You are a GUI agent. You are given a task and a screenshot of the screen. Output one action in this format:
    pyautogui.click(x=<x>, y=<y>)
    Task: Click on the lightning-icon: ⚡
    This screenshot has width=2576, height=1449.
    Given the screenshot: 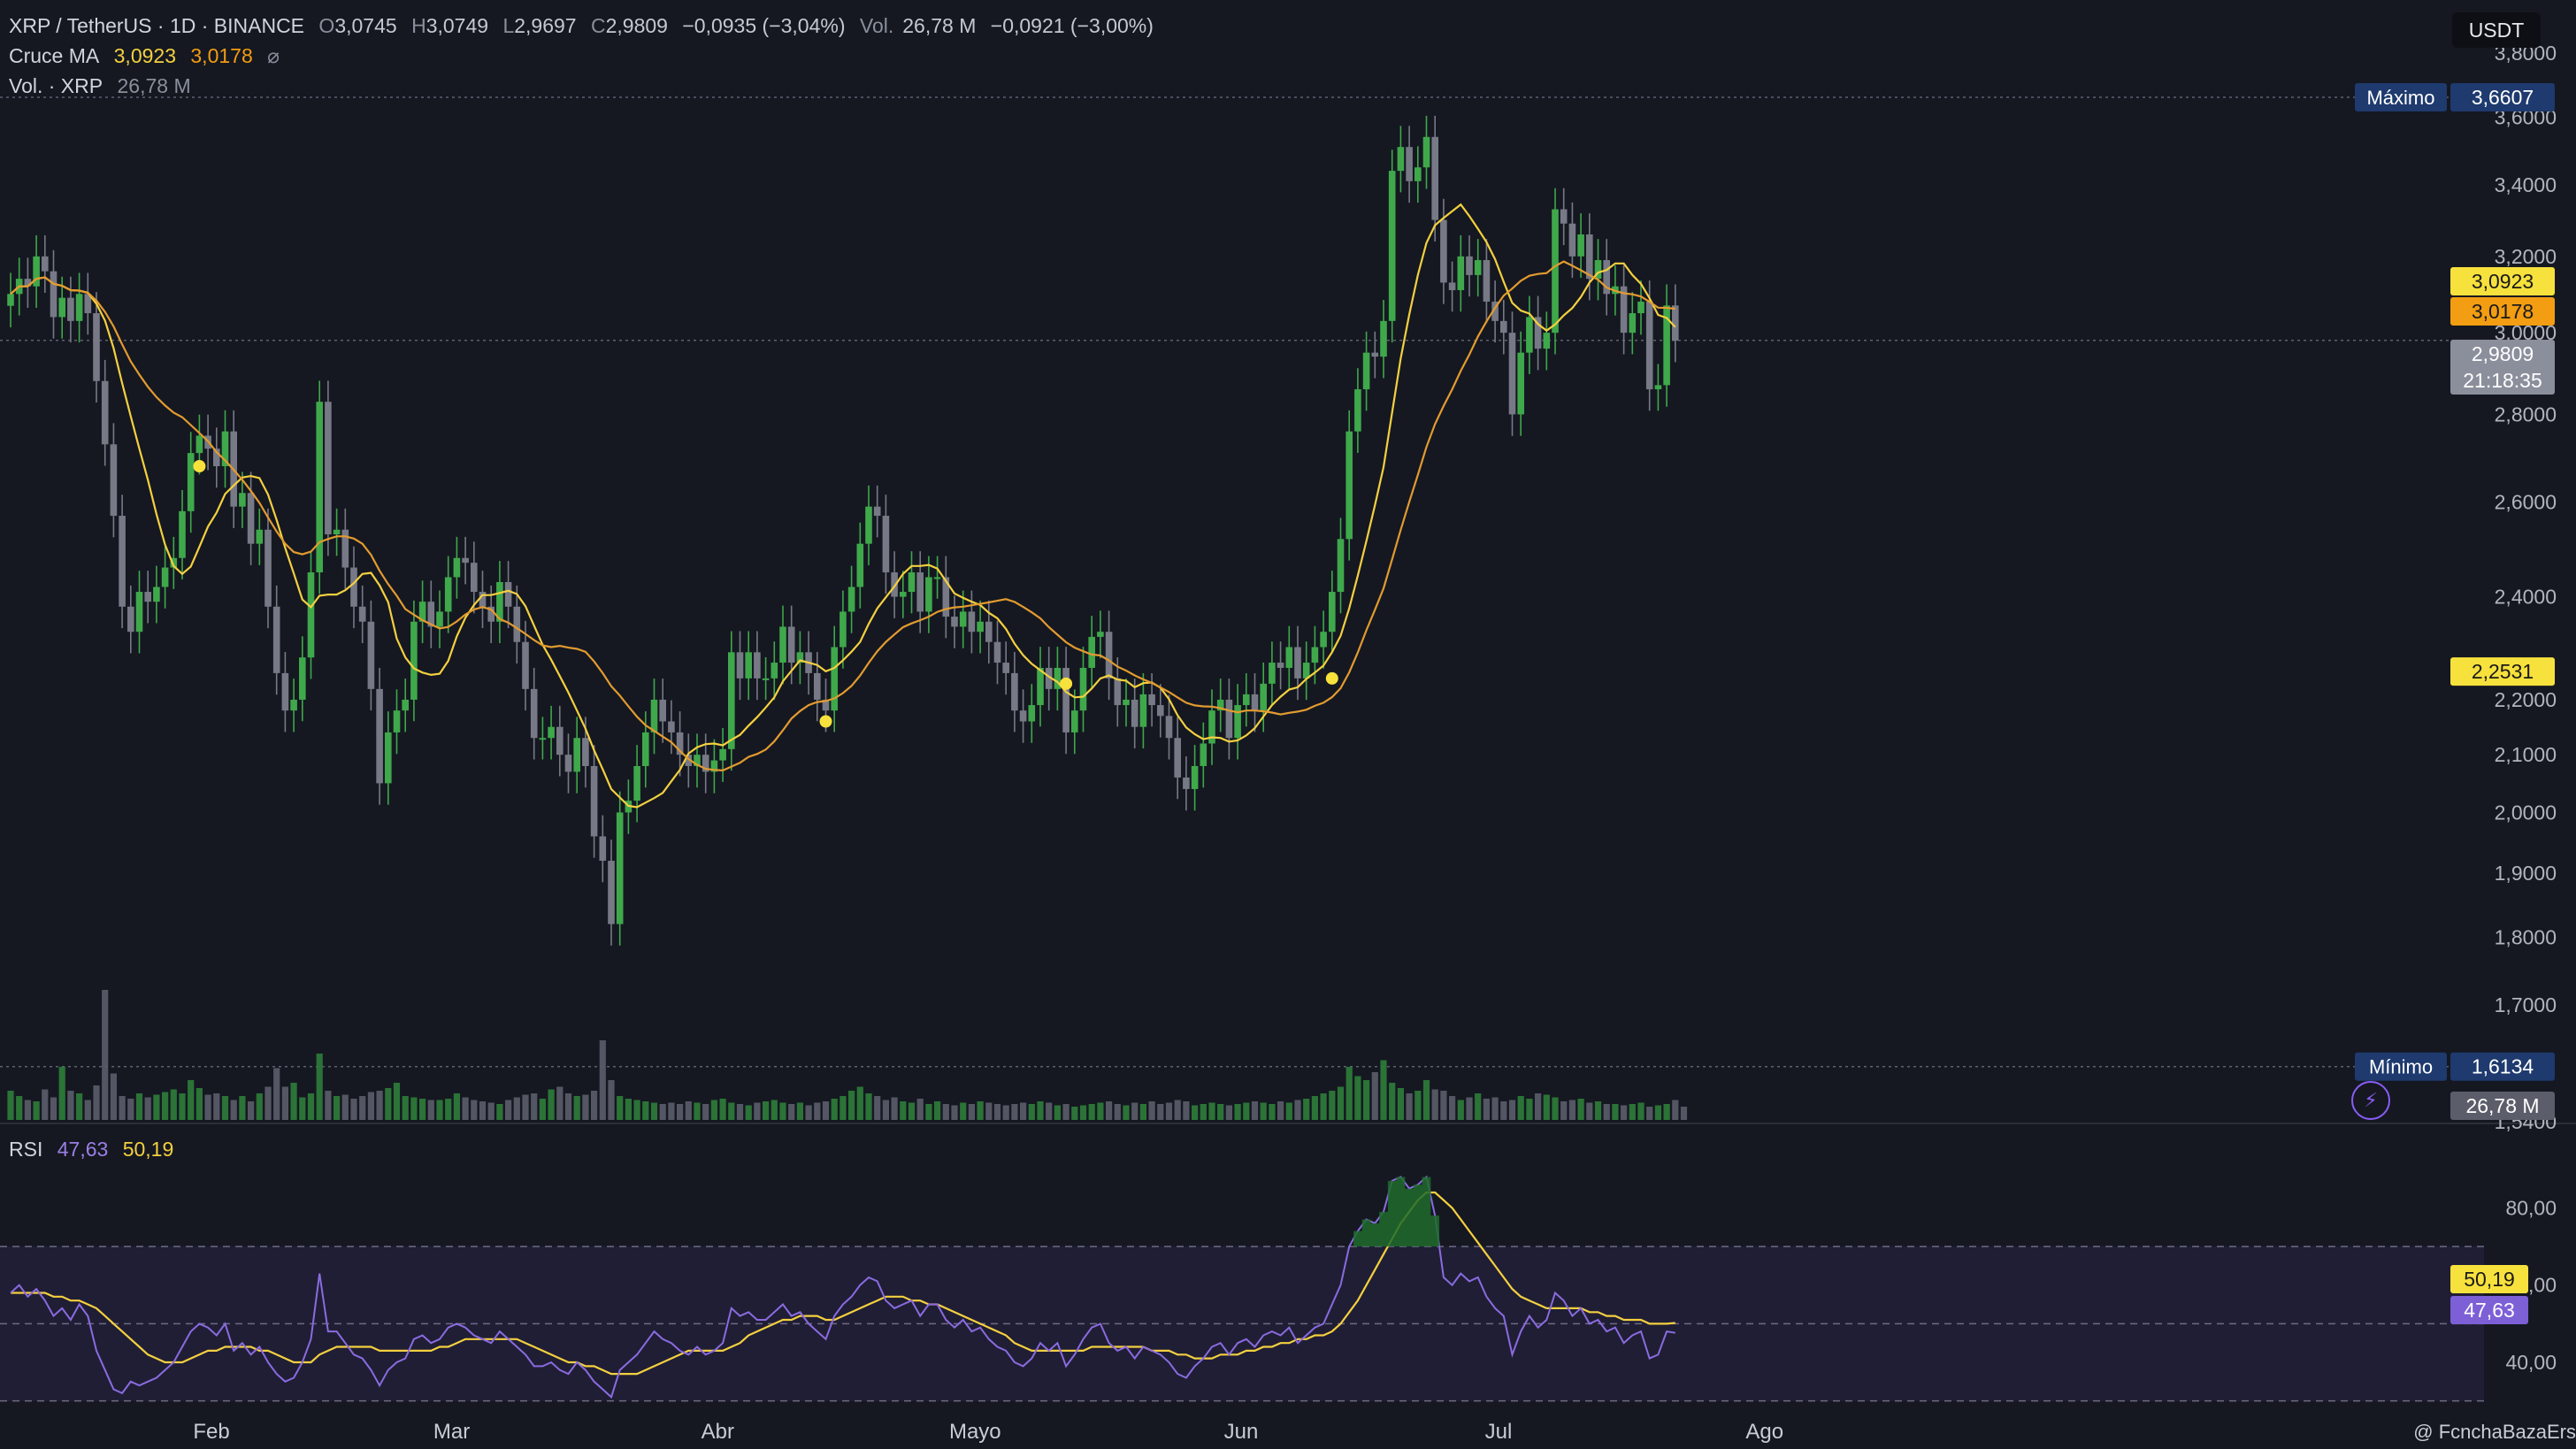 What is the action you would take?
    pyautogui.click(x=2370, y=1100)
    